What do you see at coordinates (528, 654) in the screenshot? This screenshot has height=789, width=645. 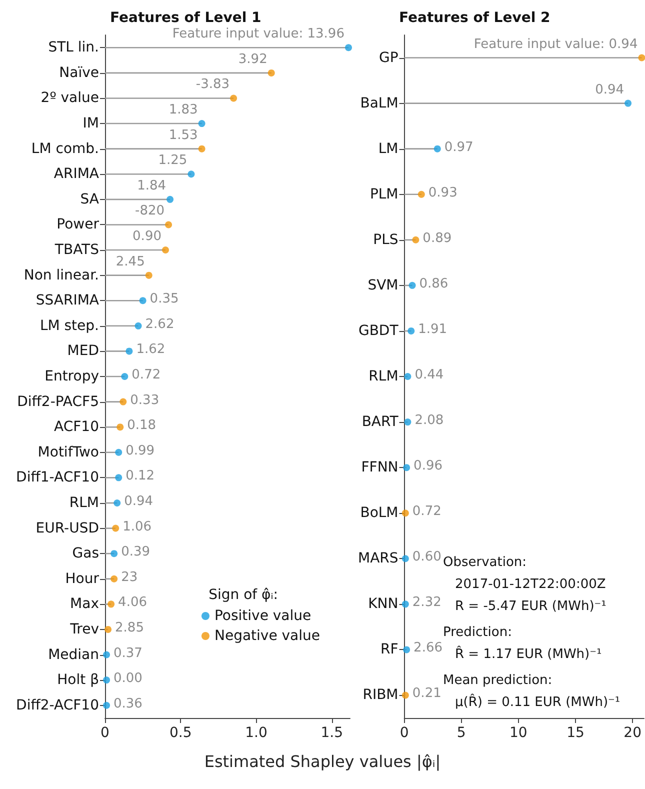 I see `annotation: R̂ = 1.17 EUR (MWh)⁻¹` at bounding box center [528, 654].